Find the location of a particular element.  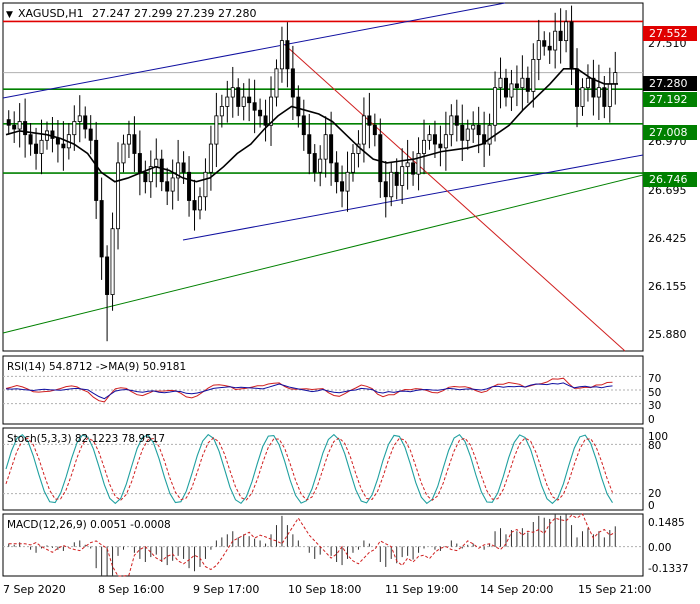

macd-axis: 0.1485 0.00 -0.1337 is located at coordinates (668, 546).